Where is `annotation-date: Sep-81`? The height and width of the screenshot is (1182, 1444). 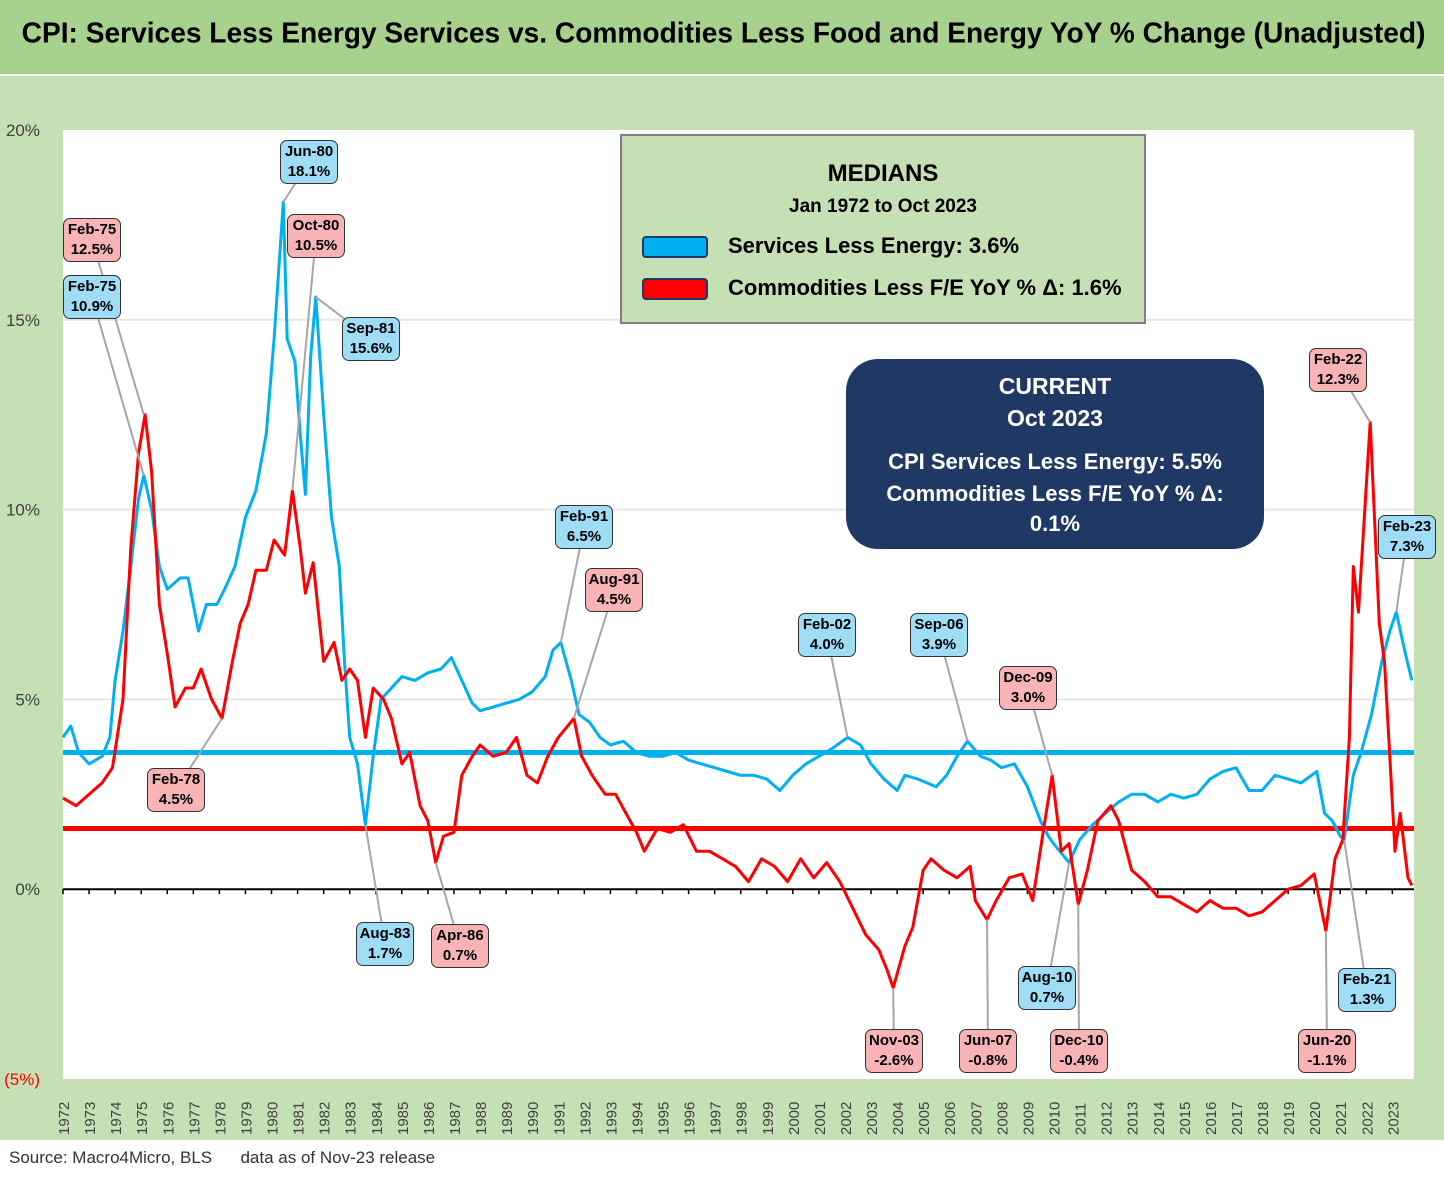
annotation-date: Sep-81 is located at coordinates (371, 328).